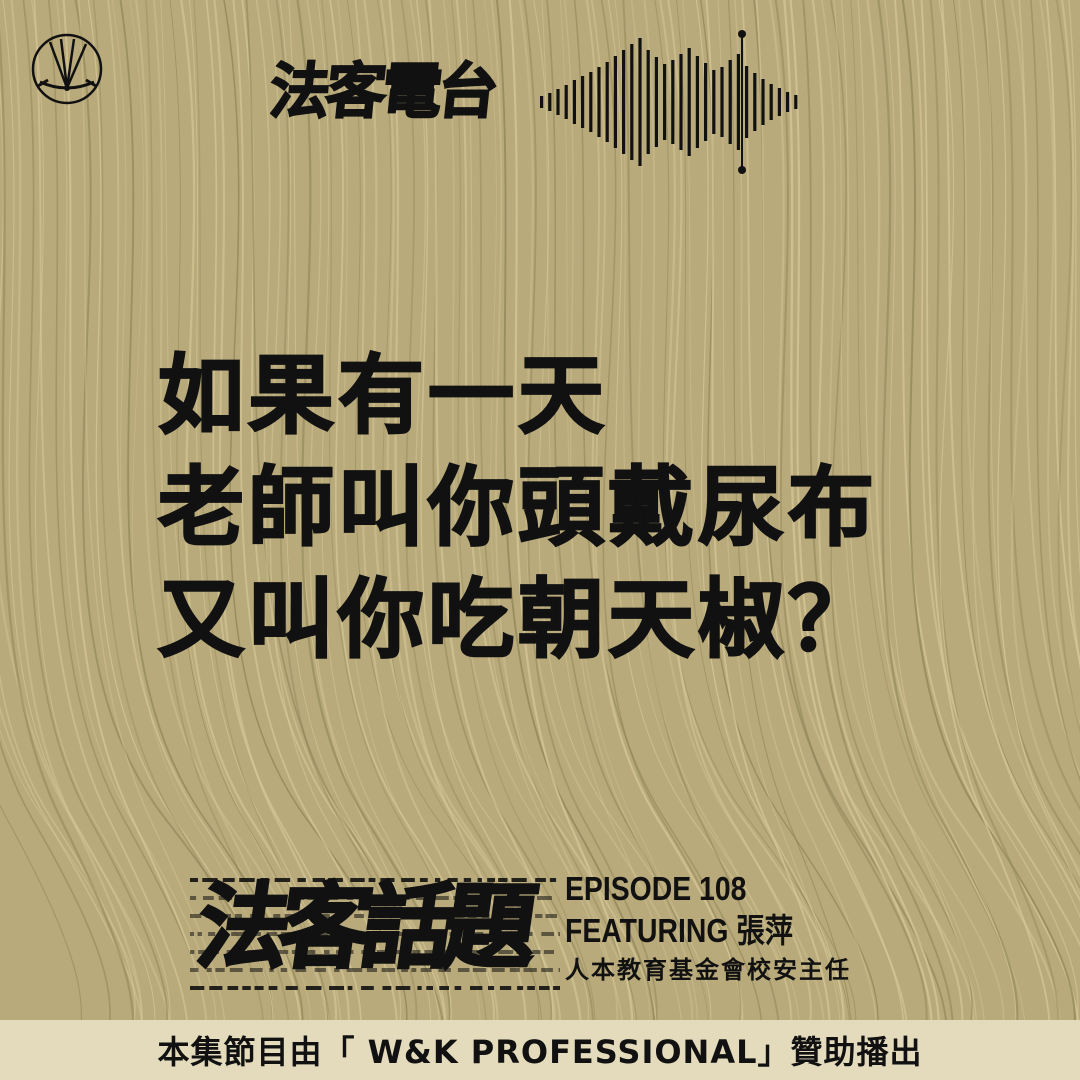 This screenshot has height=1080, width=1080. Describe the element at coordinates (708, 970) in the screenshot. I see `guest-role: 人本教育基金會校安主任` at that location.